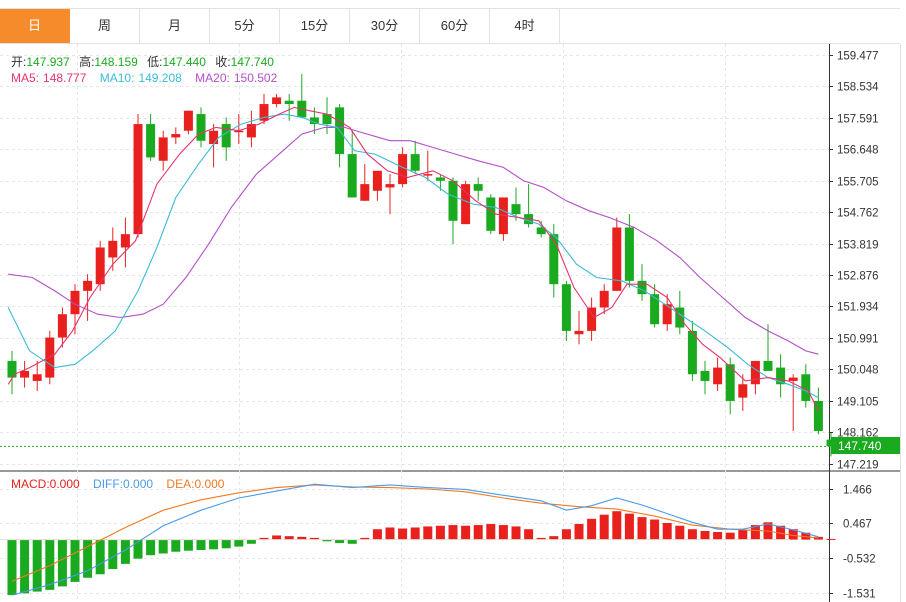 Image resolution: width=906 pixels, height=602 pixels. I want to click on price-tick-label: 154.762, so click(858, 214).